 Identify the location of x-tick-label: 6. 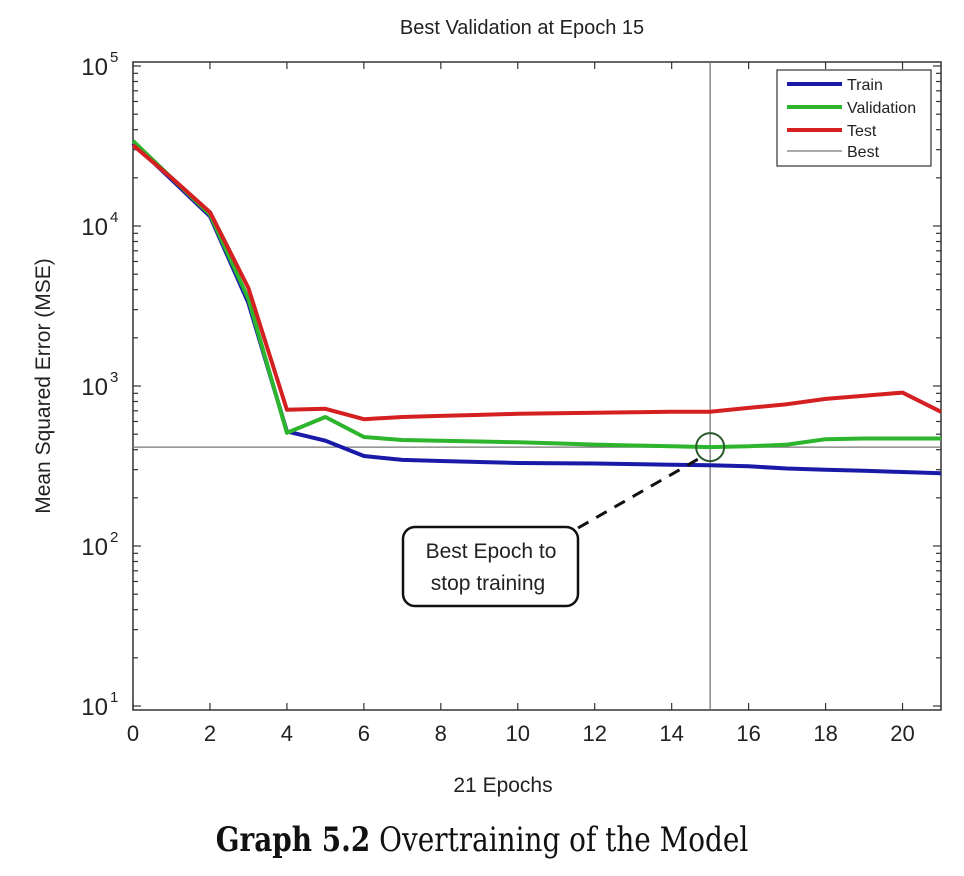
(364, 733).